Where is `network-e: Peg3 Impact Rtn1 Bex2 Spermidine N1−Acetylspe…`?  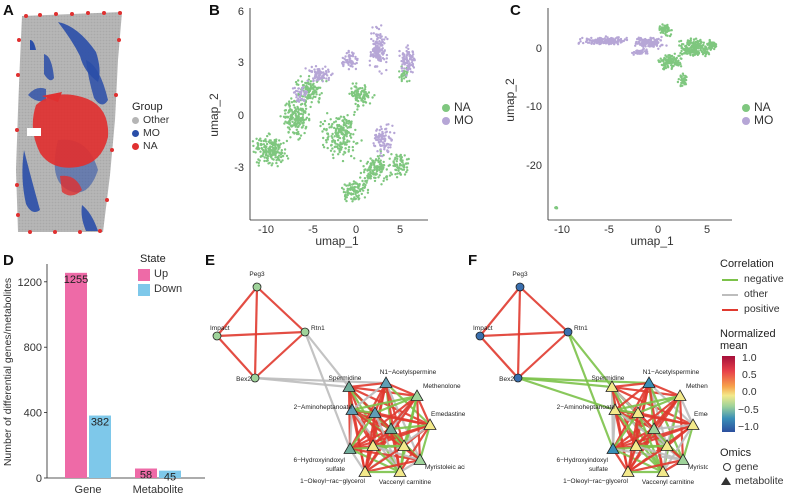
network-e: Peg3 Impact Rtn1 Bex2 Spermidine N1−Acetylspe… is located at coordinates (337, 378).